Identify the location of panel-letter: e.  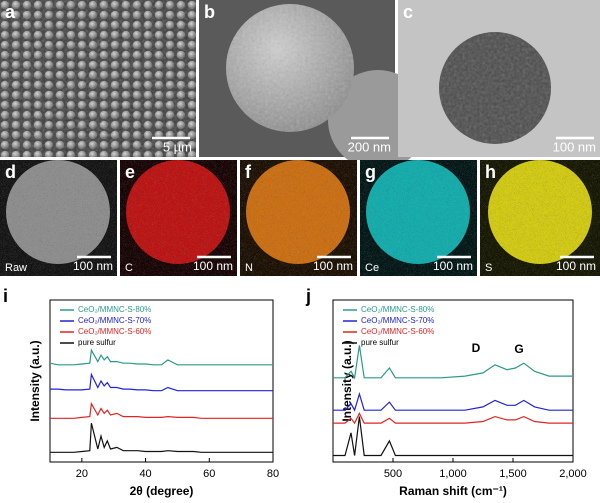
(130, 172).